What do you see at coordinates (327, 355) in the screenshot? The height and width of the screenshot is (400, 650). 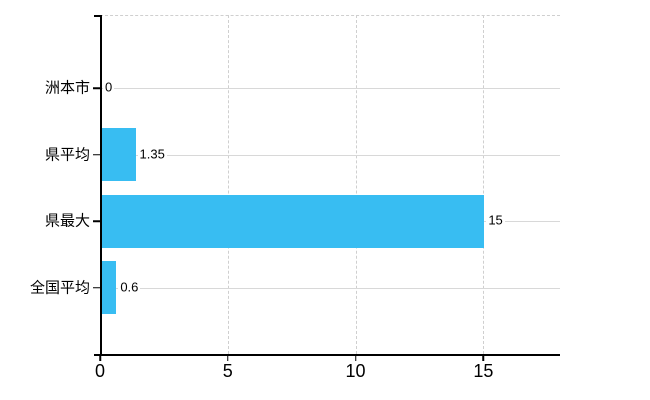 I see `x-axis` at bounding box center [327, 355].